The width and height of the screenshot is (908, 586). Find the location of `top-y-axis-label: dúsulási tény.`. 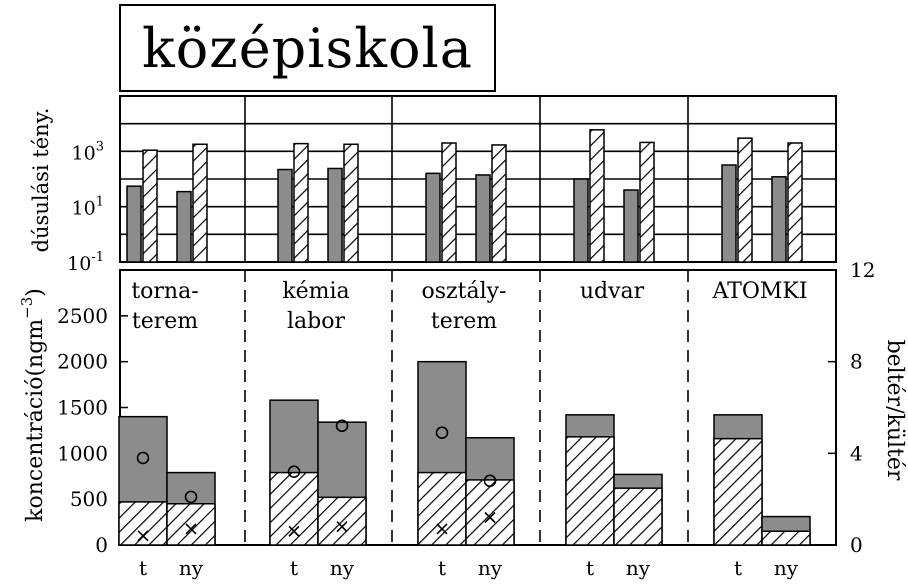

top-y-axis-label: dúsulási tény. is located at coordinates (41, 180).